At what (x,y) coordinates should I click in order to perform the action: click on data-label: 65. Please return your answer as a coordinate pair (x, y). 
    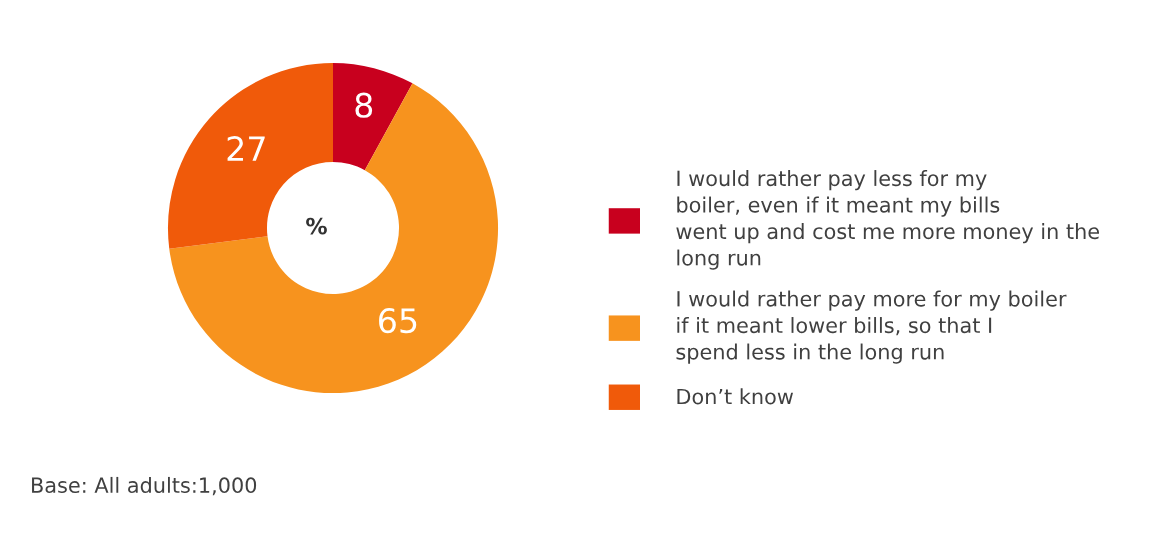
    Looking at the image, I should click on (398, 321).